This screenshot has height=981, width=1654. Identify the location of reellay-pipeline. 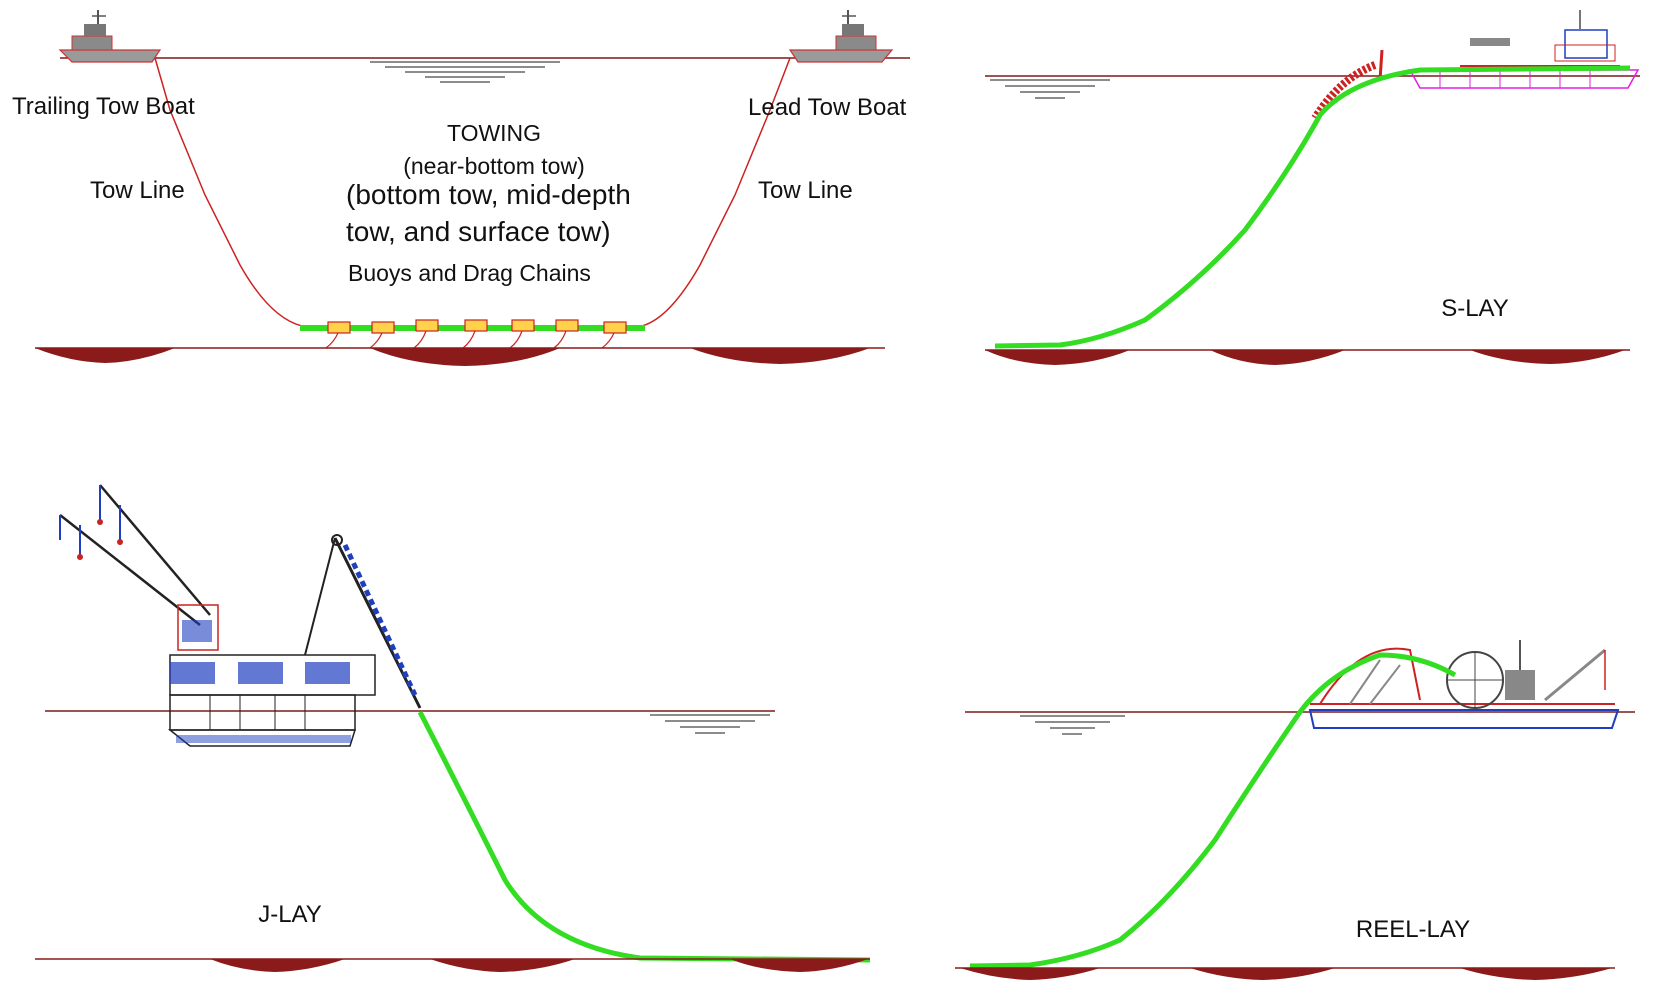
(1213, 810).